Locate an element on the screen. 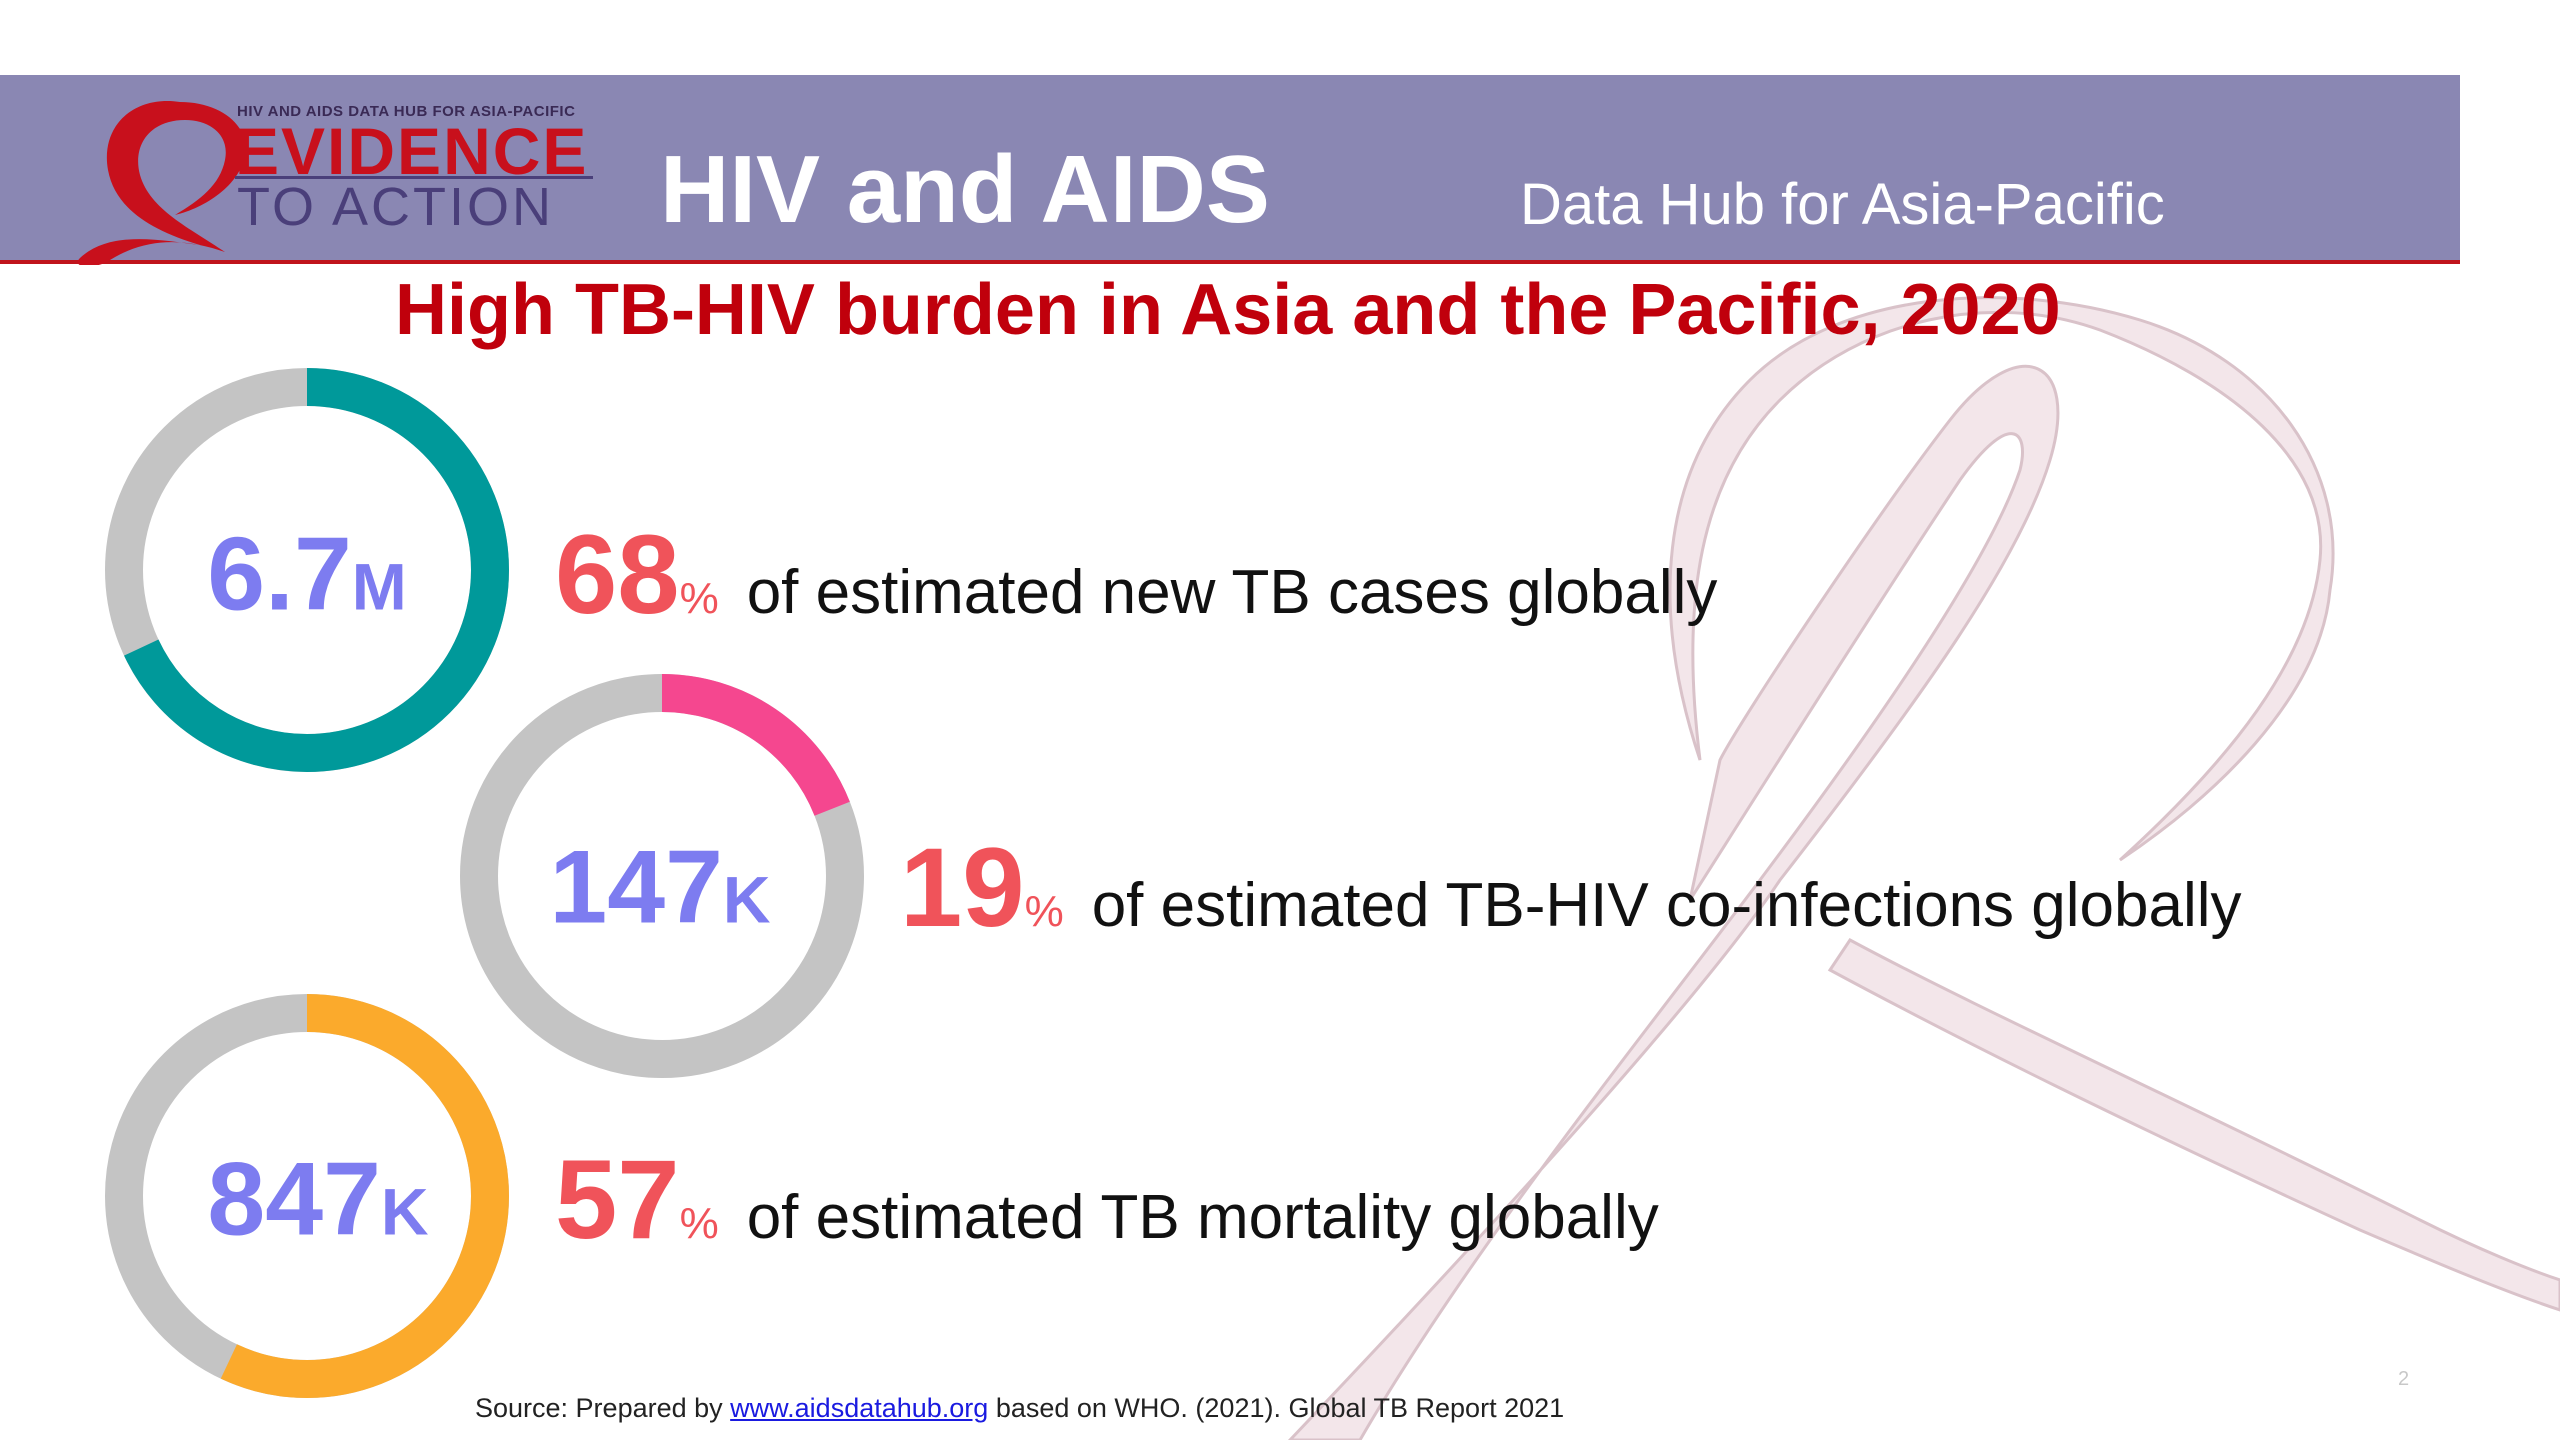  source-link: www.aidsdatahub.org is located at coordinates (859, 1408).